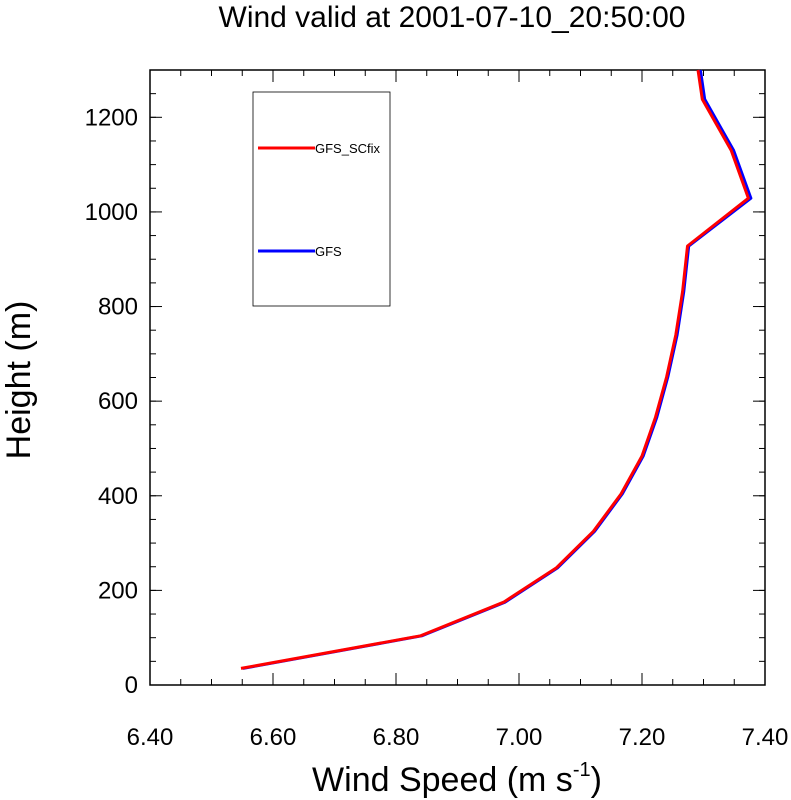 The width and height of the screenshot is (791, 800). Describe the element at coordinates (111, 117) in the screenshot. I see `y-tick-label: 1200` at that location.